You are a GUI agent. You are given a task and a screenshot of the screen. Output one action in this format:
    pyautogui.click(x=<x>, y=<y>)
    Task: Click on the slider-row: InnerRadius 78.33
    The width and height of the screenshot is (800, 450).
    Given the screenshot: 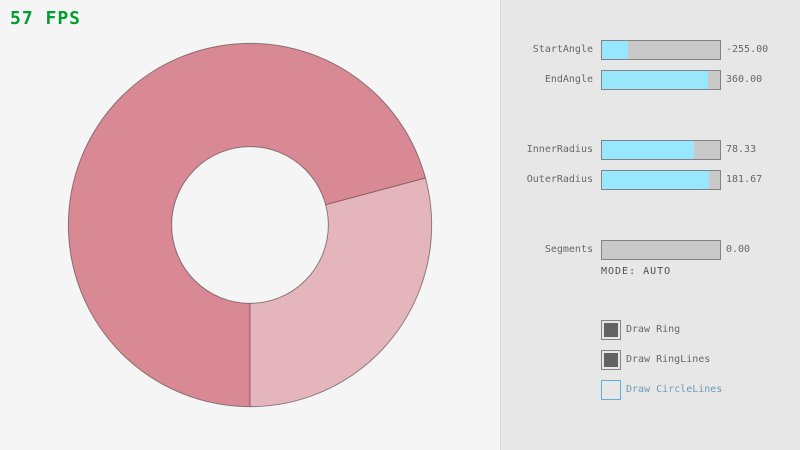 What is the action you would take?
    pyautogui.click(x=650, y=150)
    